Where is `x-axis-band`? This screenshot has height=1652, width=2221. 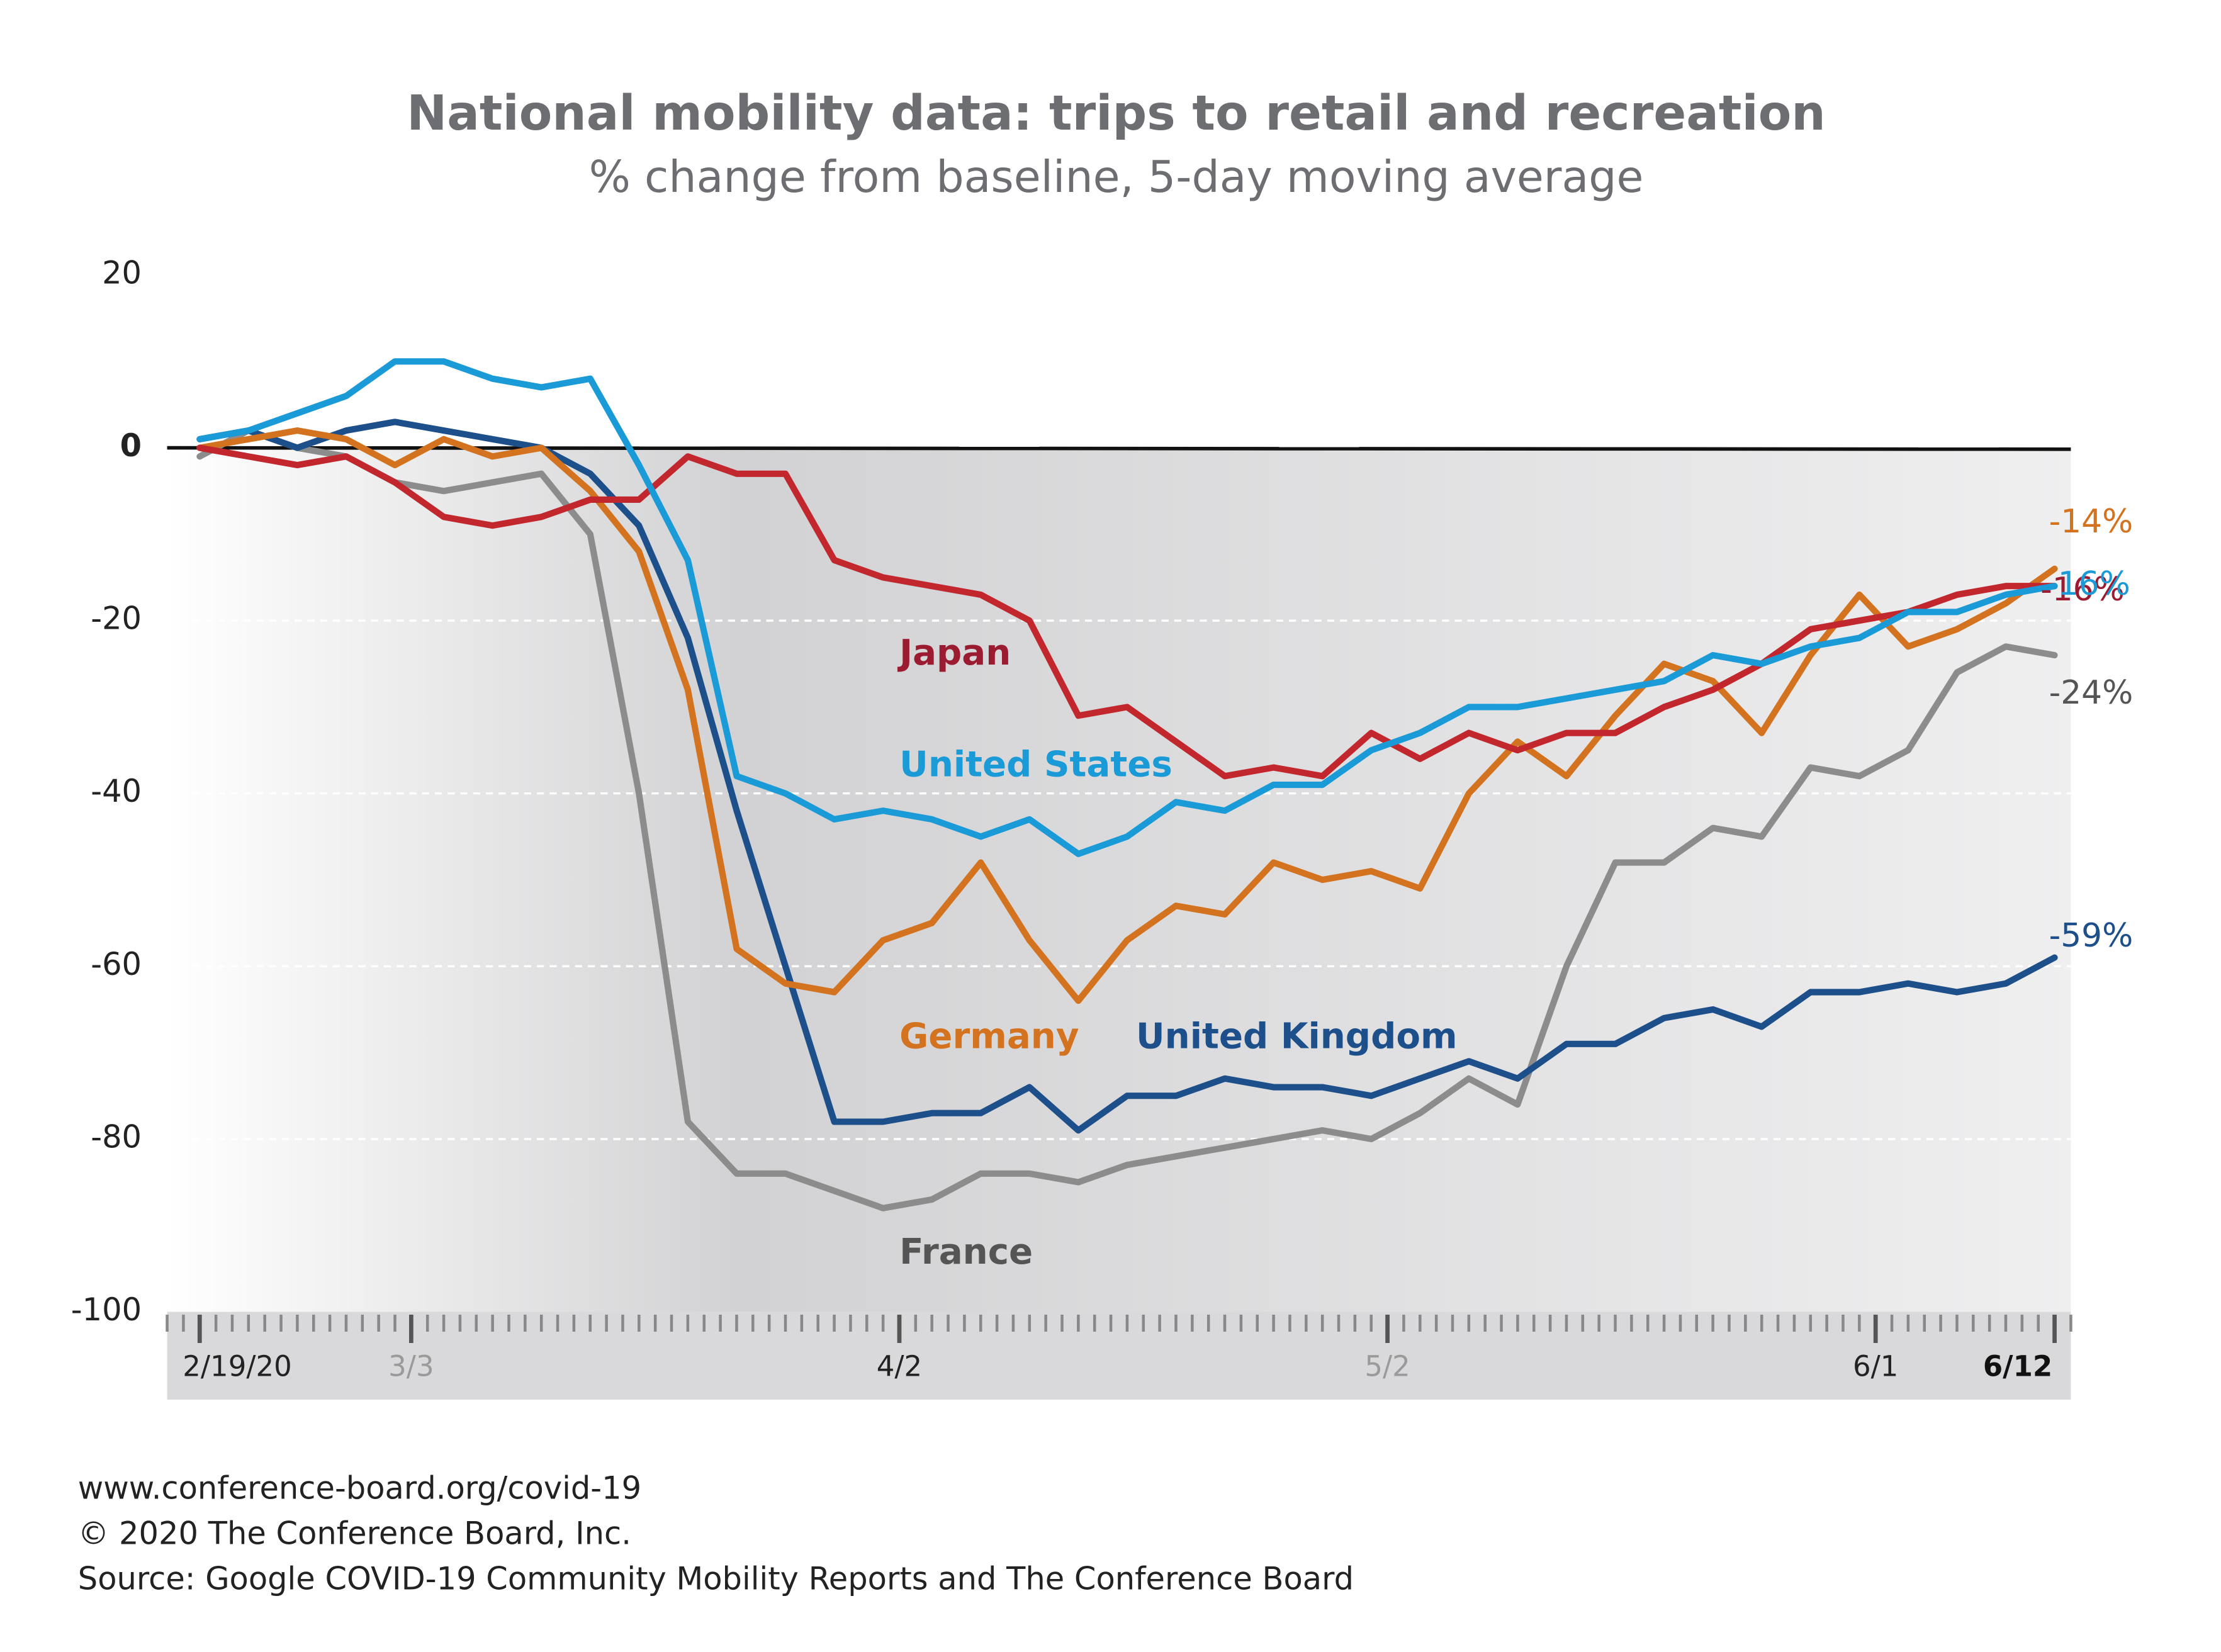
x-axis-band is located at coordinates (1119, 1356).